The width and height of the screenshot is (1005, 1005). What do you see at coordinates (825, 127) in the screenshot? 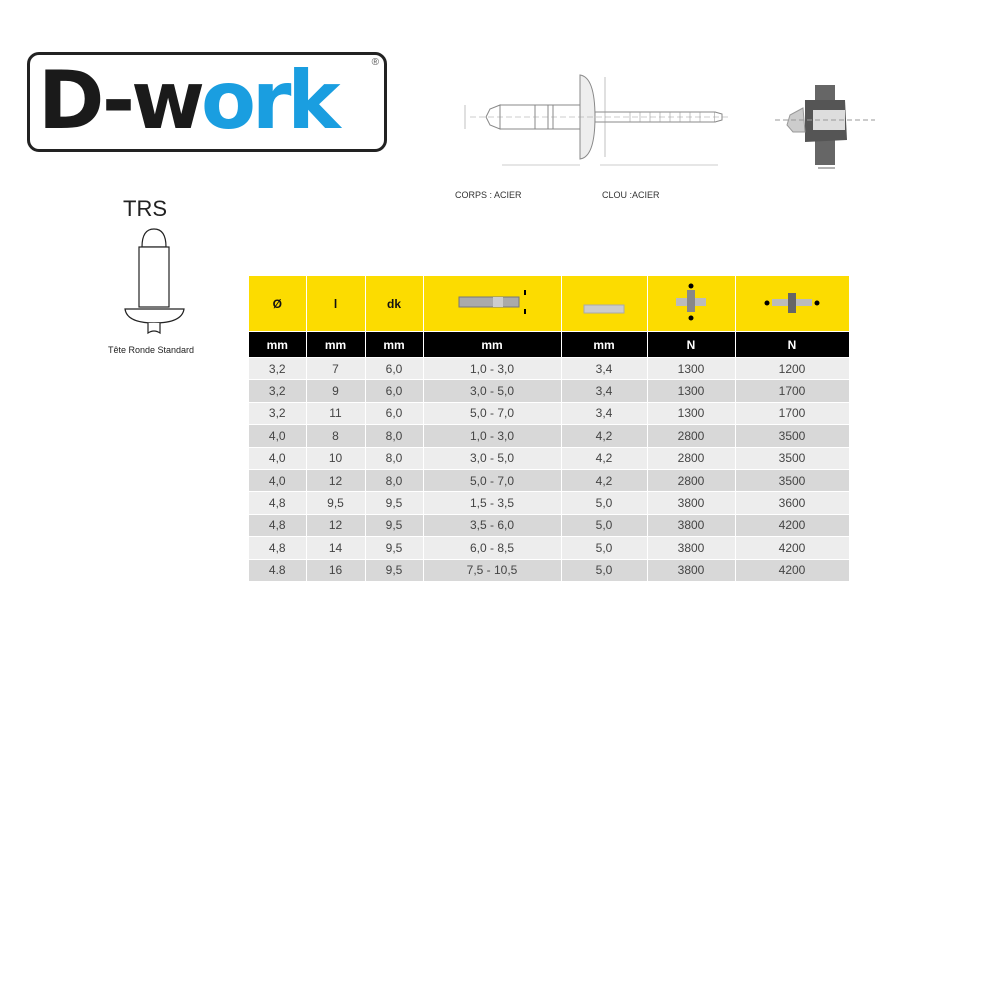
I see `installed-rivet-section-drawing` at bounding box center [825, 127].